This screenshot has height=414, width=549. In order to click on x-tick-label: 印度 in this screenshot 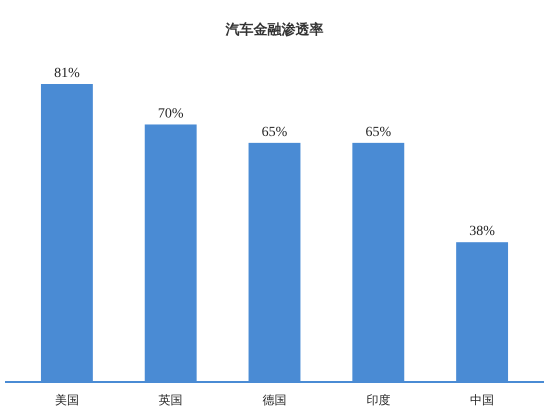, I will do `click(378, 400)`.